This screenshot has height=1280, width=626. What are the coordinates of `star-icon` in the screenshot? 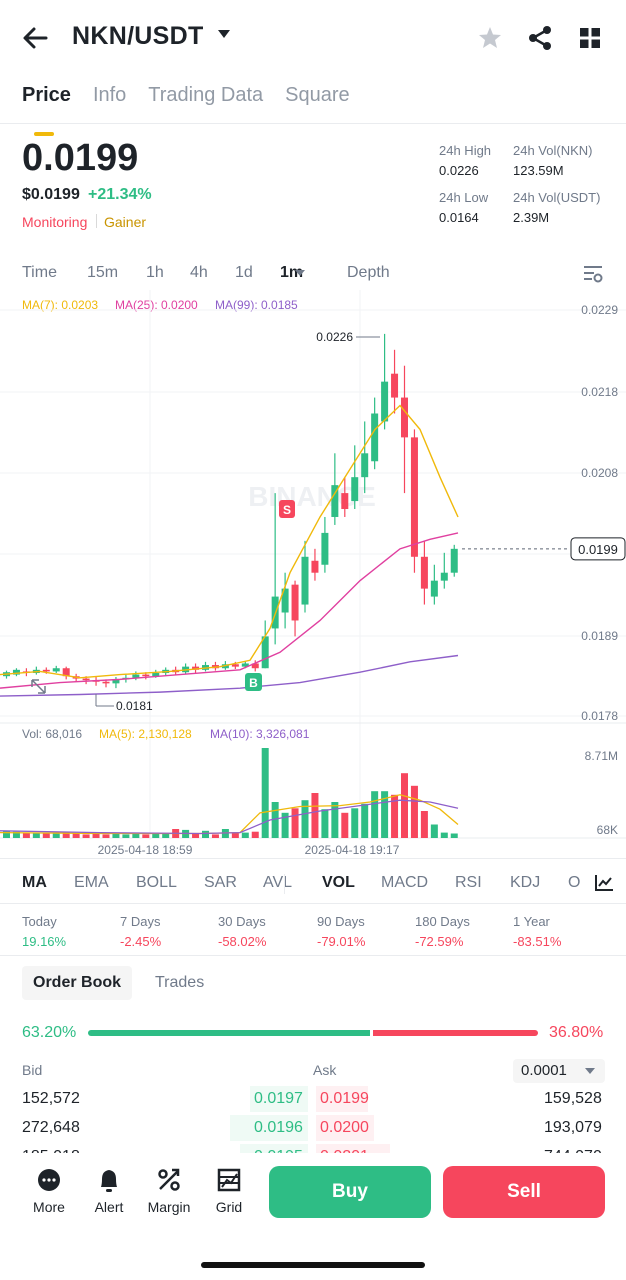 It's located at (490, 37).